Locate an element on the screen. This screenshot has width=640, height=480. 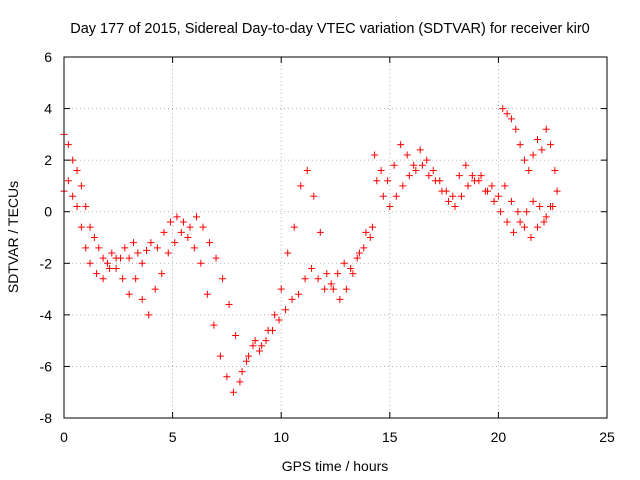
series-c is located at coordinates (466, 191).